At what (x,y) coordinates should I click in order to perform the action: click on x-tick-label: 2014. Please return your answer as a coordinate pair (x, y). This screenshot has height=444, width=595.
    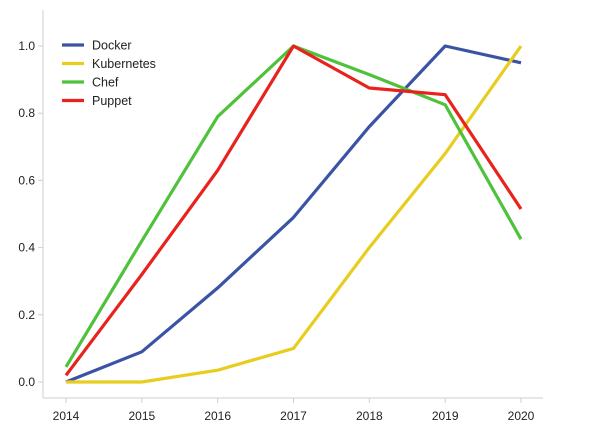
    Looking at the image, I should click on (66, 416).